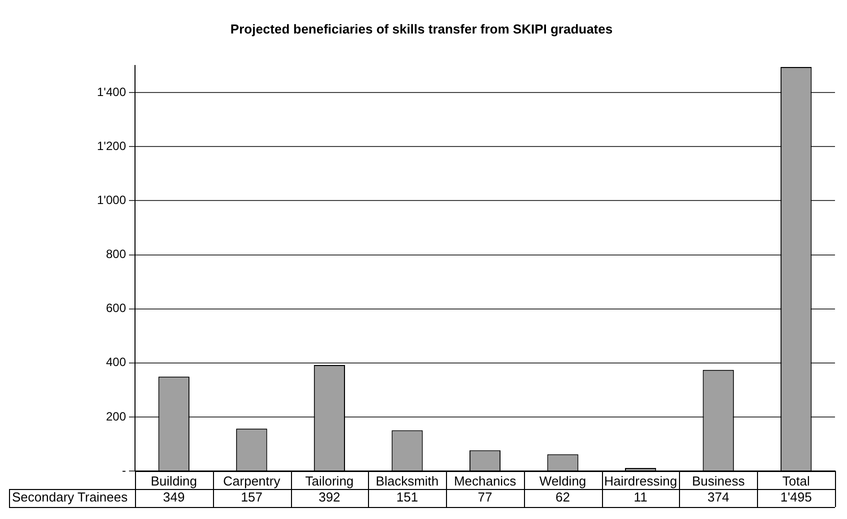 Image resolution: width=847 pixels, height=519 pixels. Describe the element at coordinates (252, 480) in the screenshot. I see `x-tick-label: Carpentry` at that location.